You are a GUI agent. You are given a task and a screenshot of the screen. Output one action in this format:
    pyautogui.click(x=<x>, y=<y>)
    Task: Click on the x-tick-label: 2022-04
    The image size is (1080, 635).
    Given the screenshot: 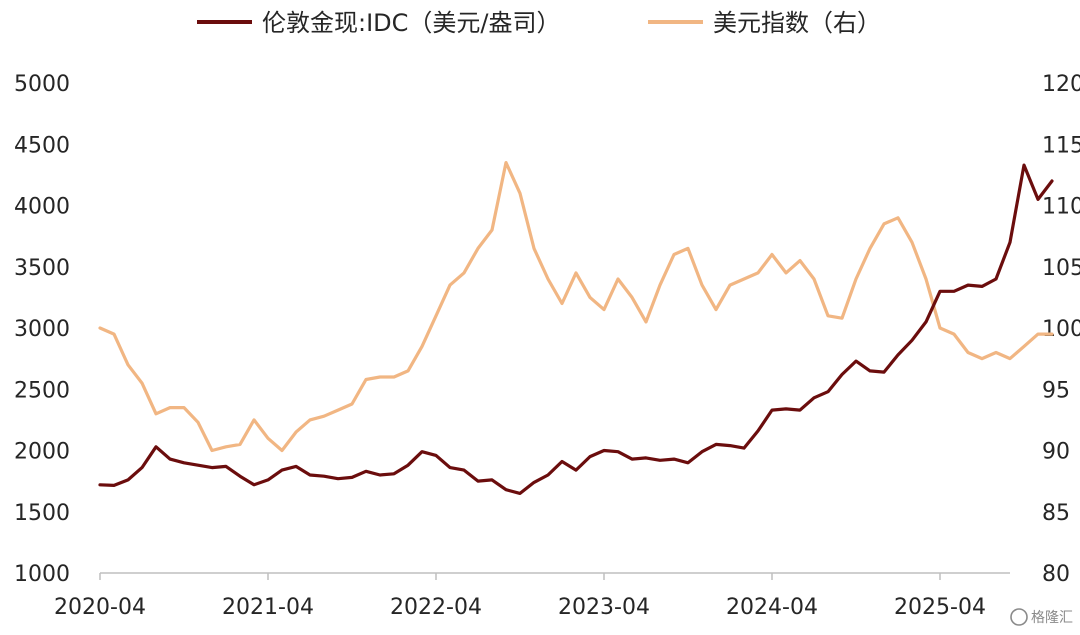 What is the action you would take?
    pyautogui.click(x=436, y=607)
    